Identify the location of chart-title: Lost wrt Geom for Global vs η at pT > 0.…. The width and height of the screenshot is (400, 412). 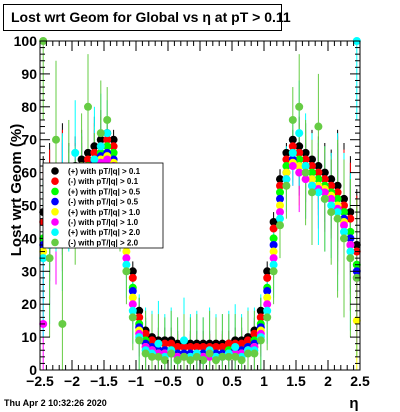
(147, 17).